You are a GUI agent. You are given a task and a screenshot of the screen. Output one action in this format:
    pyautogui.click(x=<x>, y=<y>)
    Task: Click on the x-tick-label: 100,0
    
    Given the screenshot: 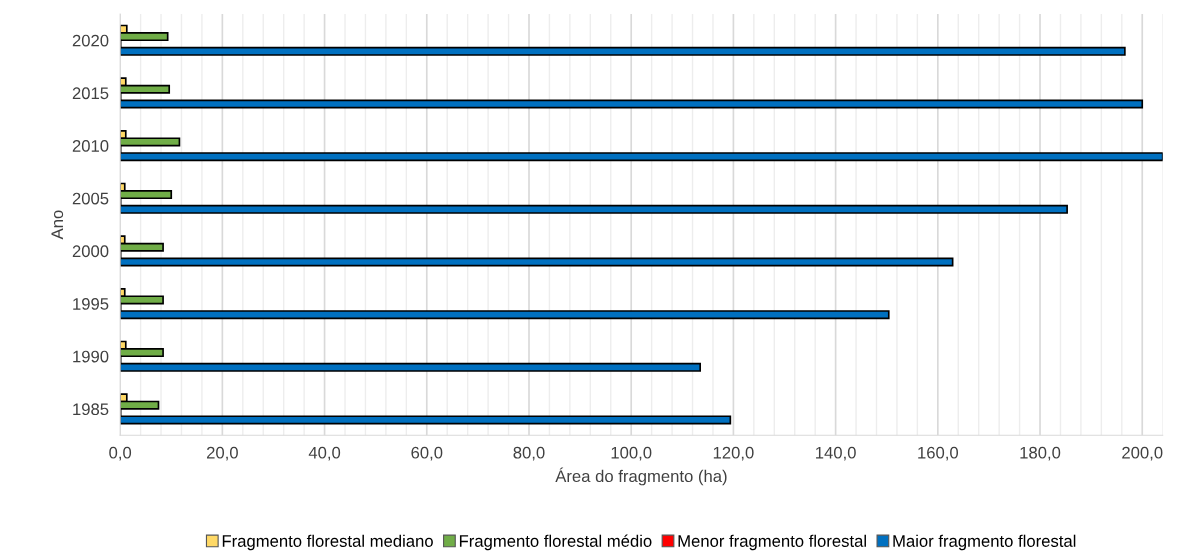 What is the action you would take?
    pyautogui.click(x=631, y=453)
    